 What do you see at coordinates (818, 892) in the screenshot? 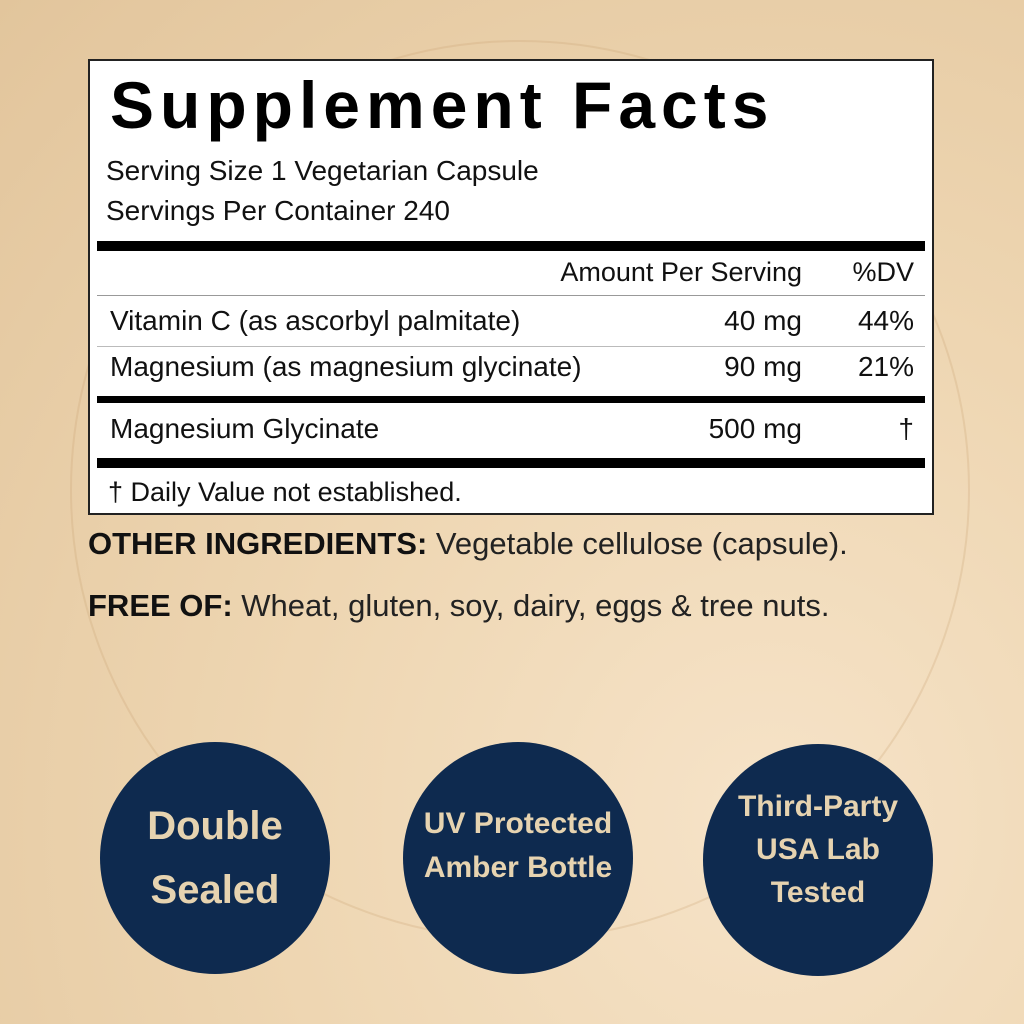
I see `badge-line: Tested` at bounding box center [818, 892].